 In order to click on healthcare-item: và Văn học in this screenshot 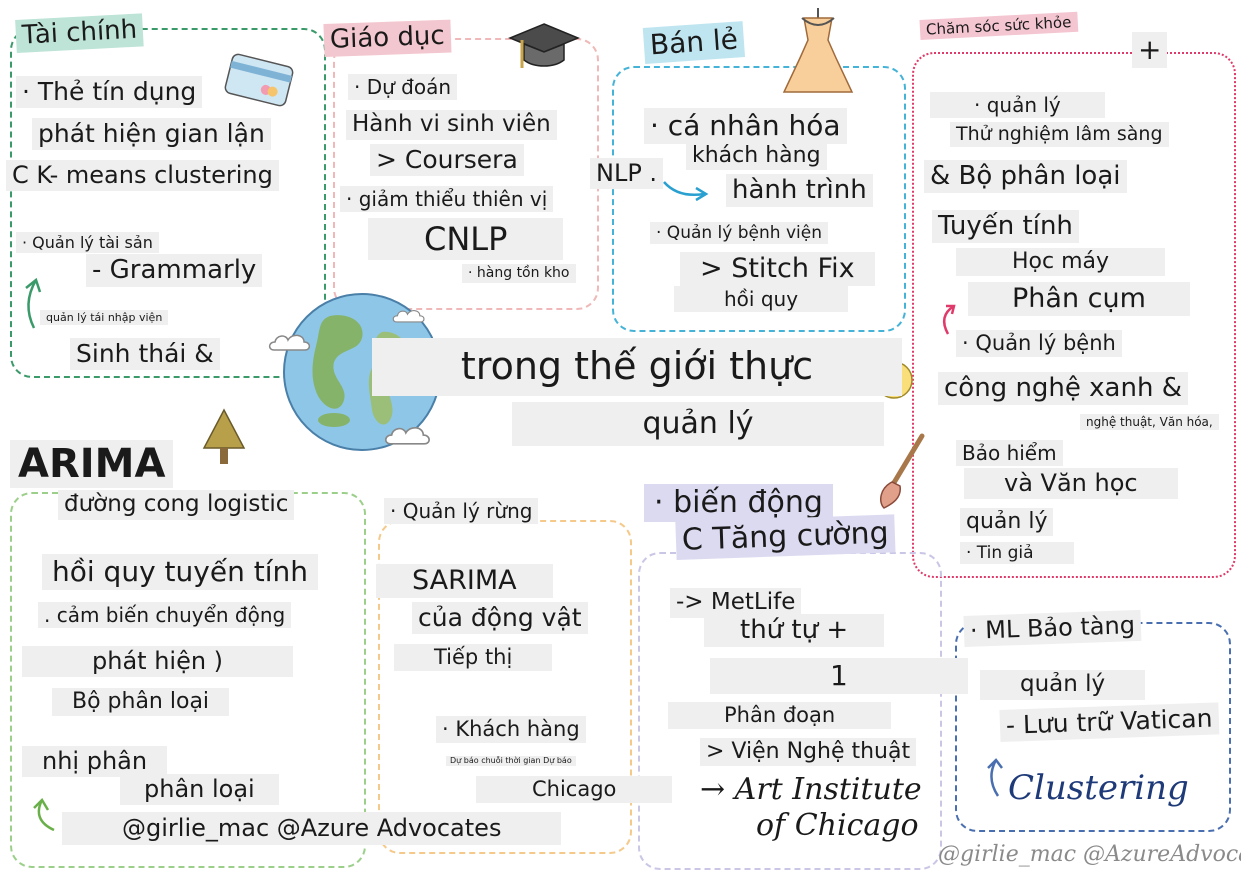, I will do `click(1071, 483)`.